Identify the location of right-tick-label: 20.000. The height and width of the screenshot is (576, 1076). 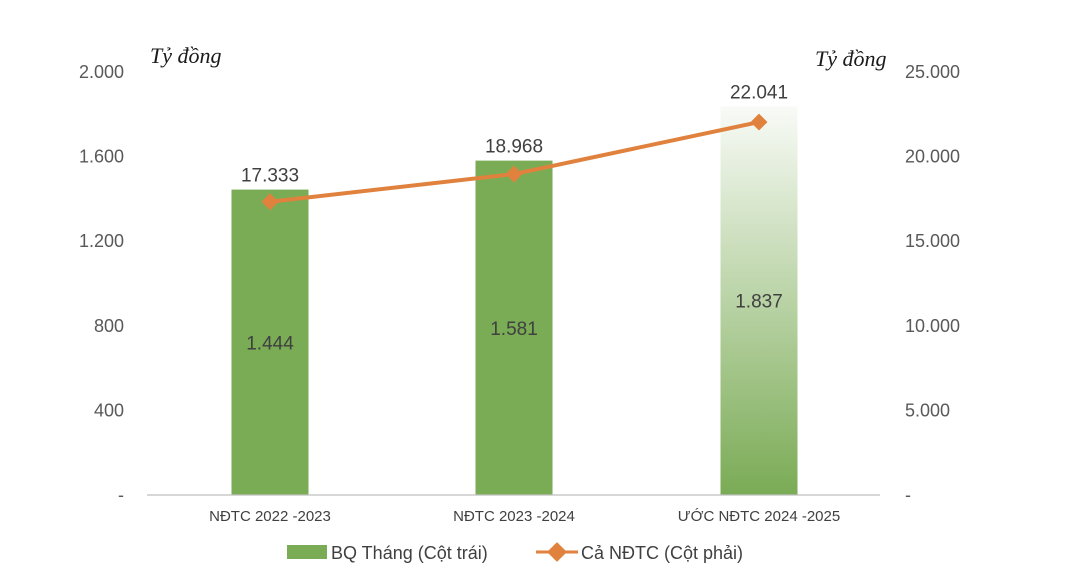
(932, 157).